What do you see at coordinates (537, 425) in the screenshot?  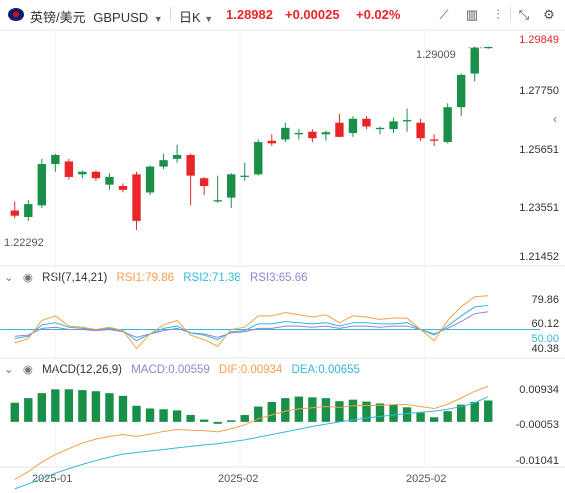 I see `macd-y-label: -0.00053` at bounding box center [537, 425].